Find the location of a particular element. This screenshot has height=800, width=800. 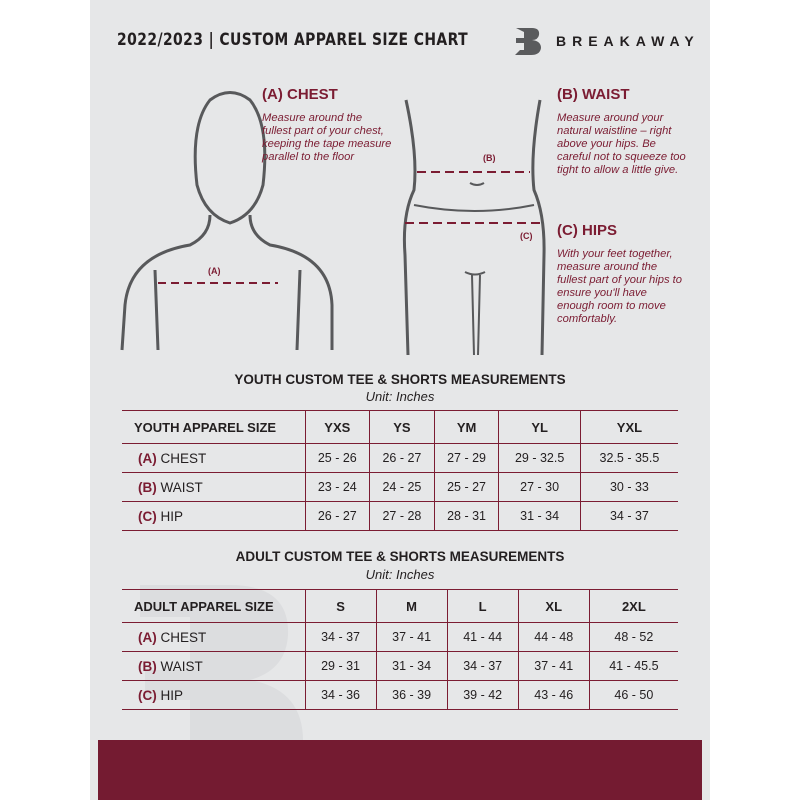

chest-figure-illustration is located at coordinates (227, 221).